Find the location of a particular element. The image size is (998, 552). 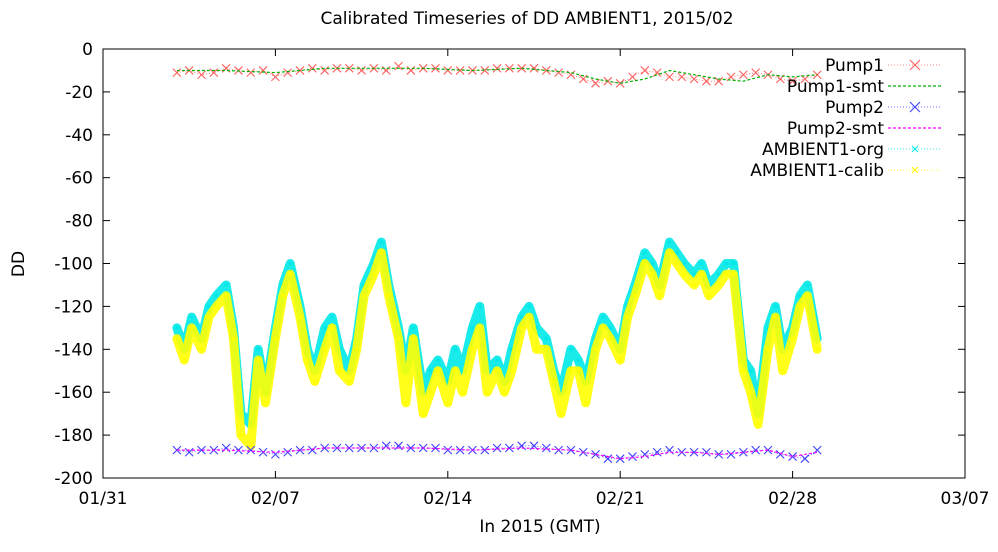

legend-label: AMBIENT1-org is located at coordinates (823, 150).